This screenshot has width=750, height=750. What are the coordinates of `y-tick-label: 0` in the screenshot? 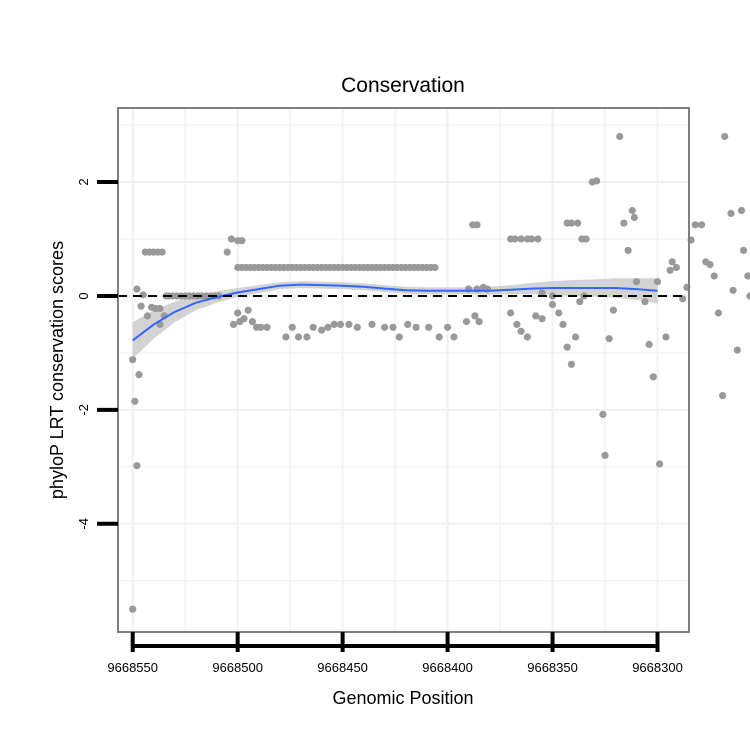 It's located at (83, 295).